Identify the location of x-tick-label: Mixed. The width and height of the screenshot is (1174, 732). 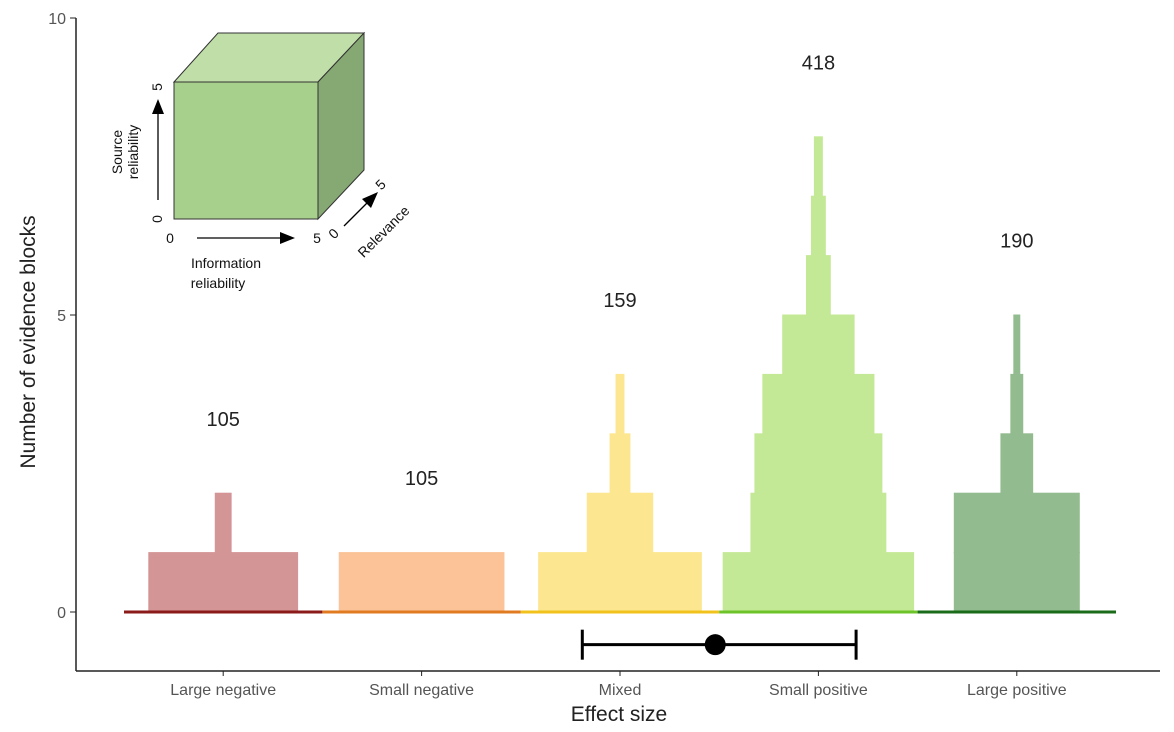
(620, 690).